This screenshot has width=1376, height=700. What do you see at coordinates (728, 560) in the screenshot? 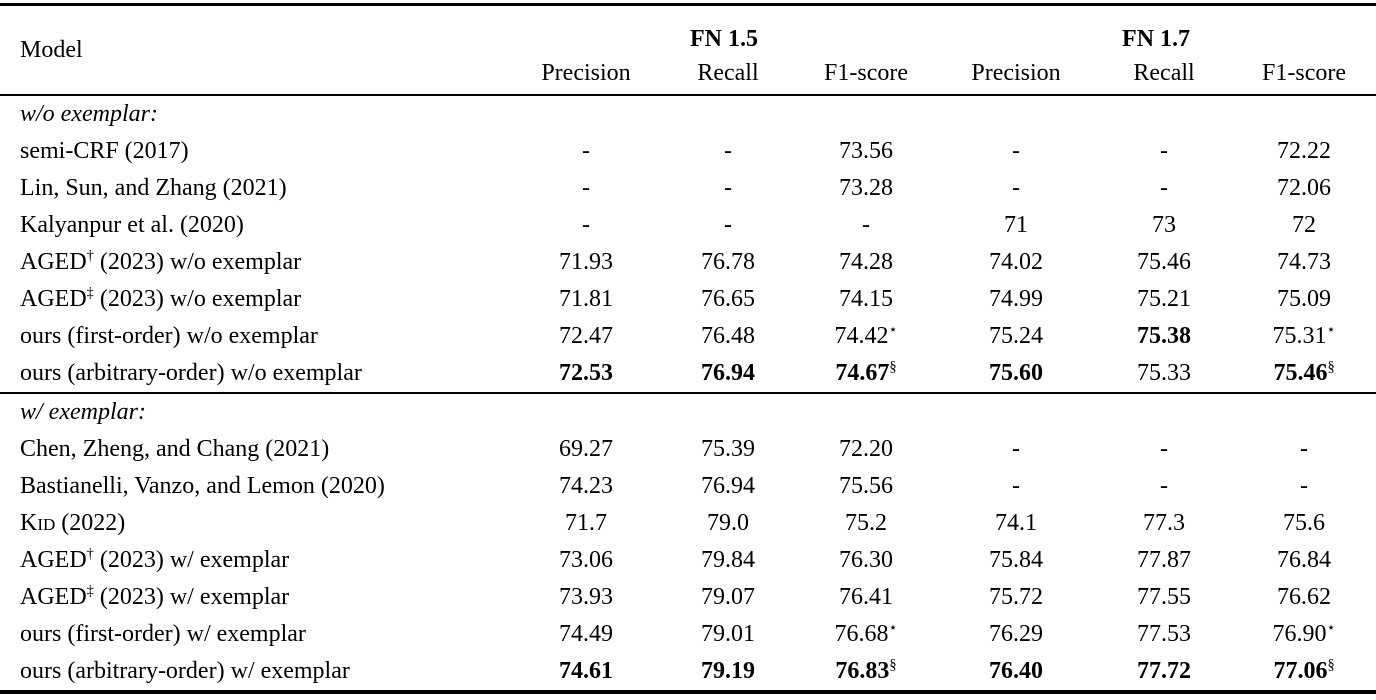
I see `metric-value: 79.84` at bounding box center [728, 560].